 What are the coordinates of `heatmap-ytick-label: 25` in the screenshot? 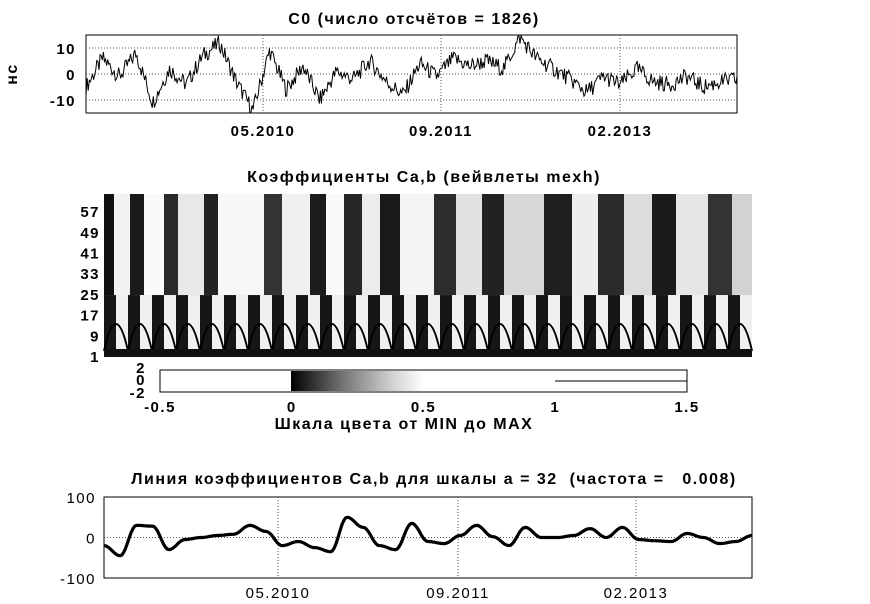 It's located at (90, 295).